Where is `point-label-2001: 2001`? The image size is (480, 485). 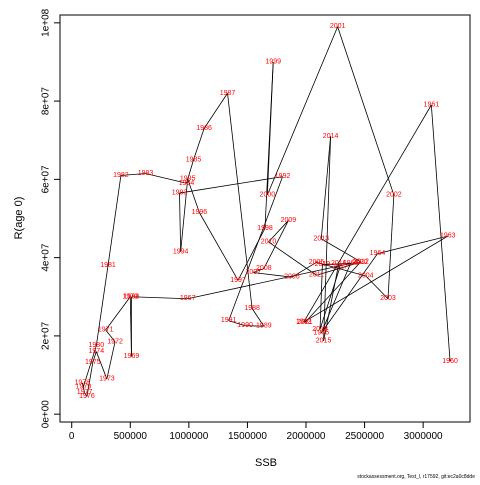
point-label-2001: 2001 is located at coordinates (338, 26).